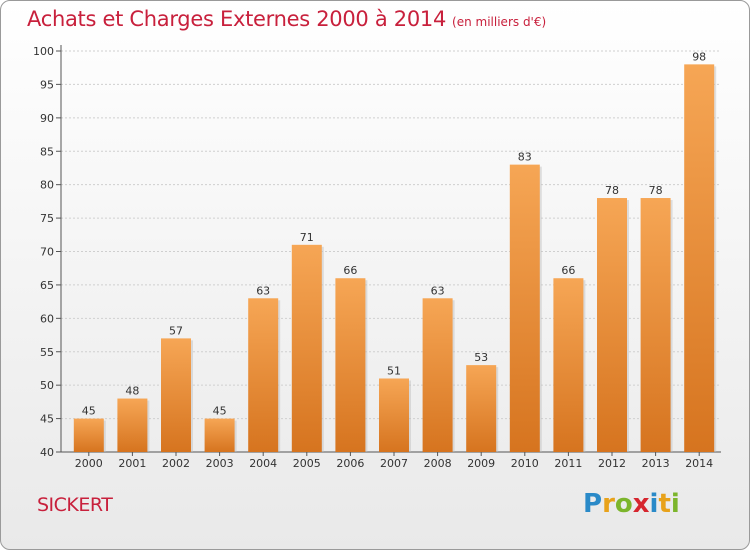  Describe the element at coordinates (263, 463) in the screenshot. I see `x-tick-label-2004: 2004` at that location.